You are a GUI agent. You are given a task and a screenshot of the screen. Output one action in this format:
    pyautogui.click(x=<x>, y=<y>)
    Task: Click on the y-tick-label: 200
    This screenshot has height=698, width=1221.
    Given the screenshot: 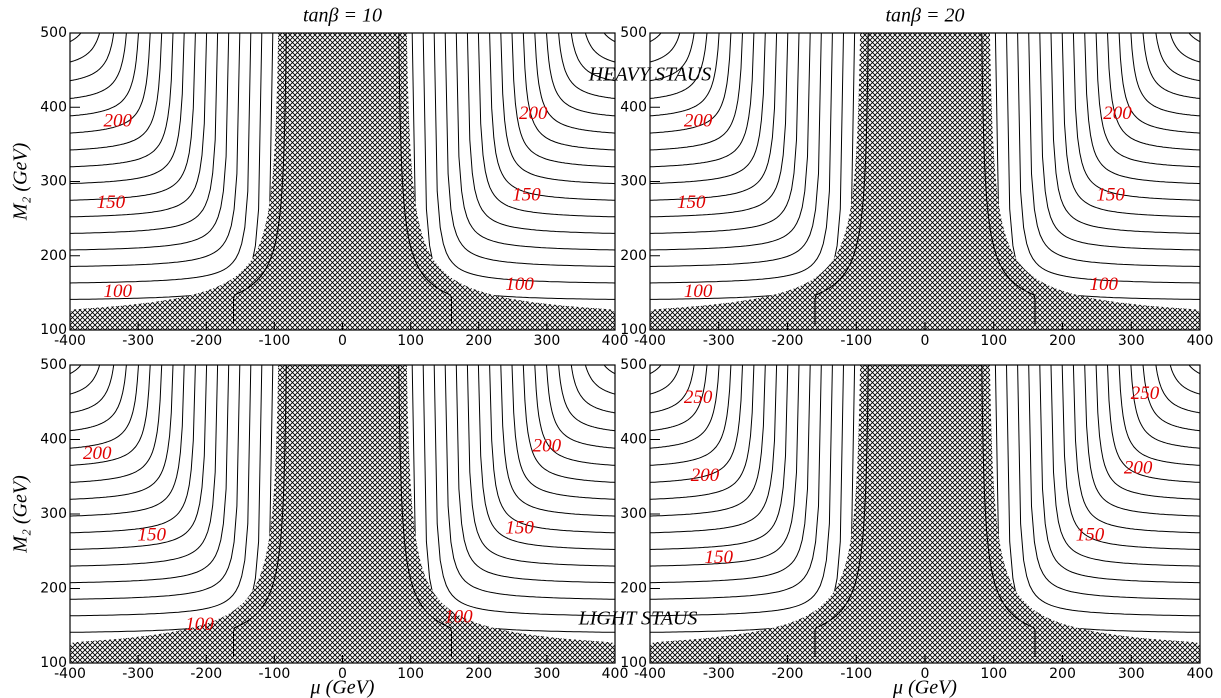 What is the action you would take?
    pyautogui.click(x=633, y=256)
    